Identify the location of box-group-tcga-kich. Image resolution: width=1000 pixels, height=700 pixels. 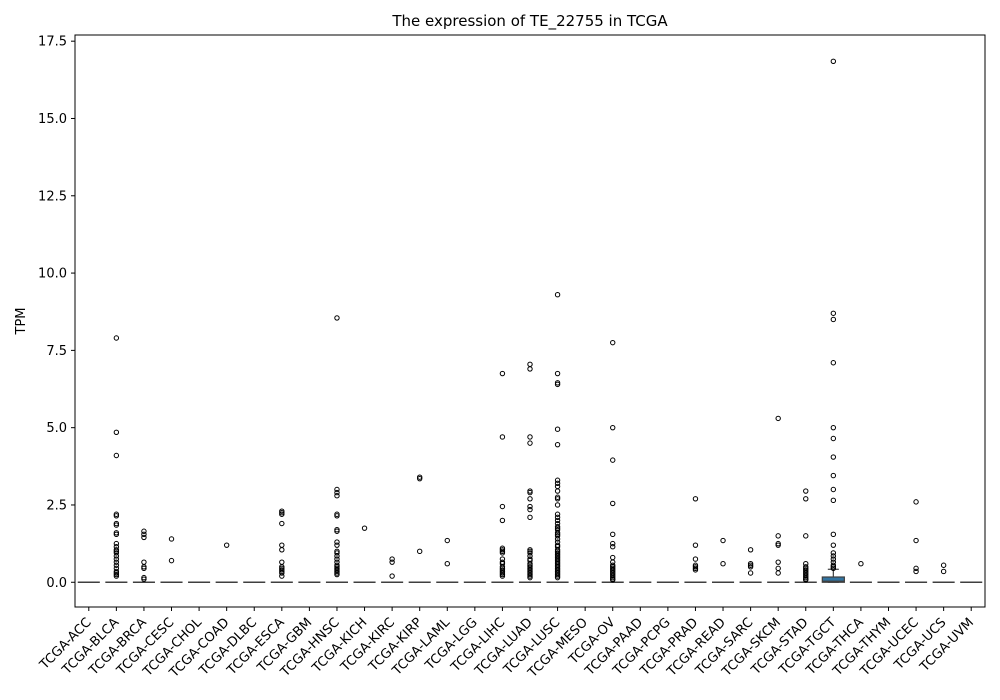
(364, 554).